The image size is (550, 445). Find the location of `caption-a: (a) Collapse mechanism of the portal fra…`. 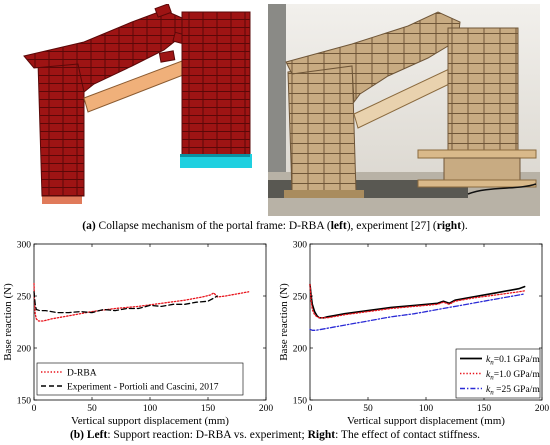

caption-a: (a) Collapse mechanism of the portal fra… is located at coordinates (275, 226).